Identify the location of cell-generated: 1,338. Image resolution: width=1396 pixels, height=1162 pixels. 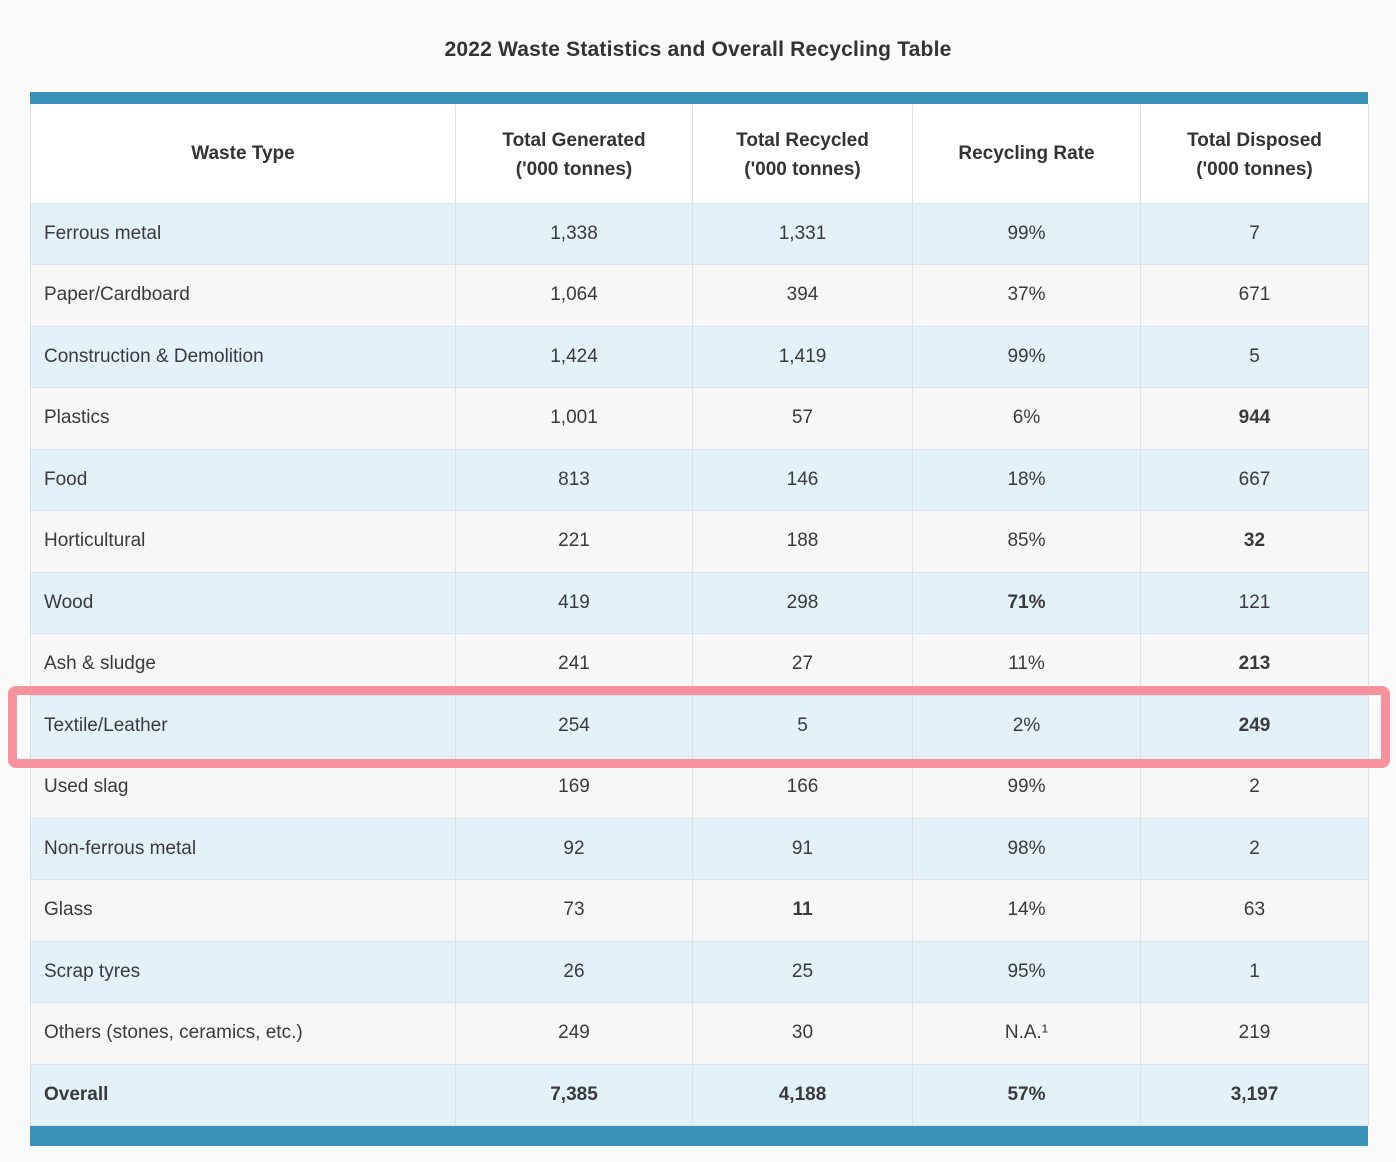
(574, 233).